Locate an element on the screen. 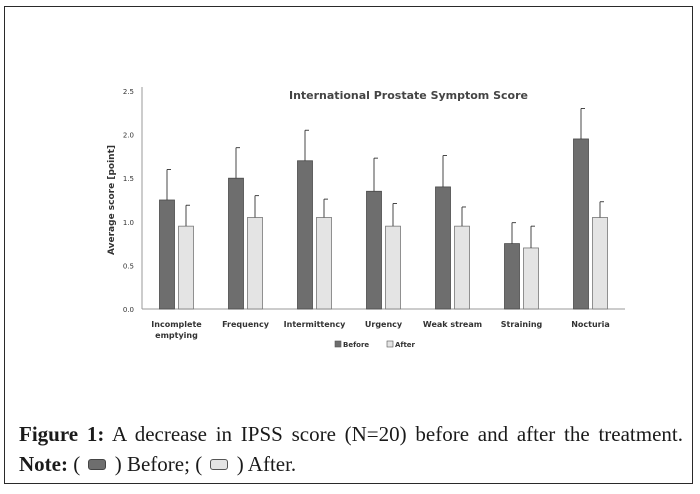 This screenshot has height=494, width=700. y-tick-label: 1.0 is located at coordinates (128, 223).